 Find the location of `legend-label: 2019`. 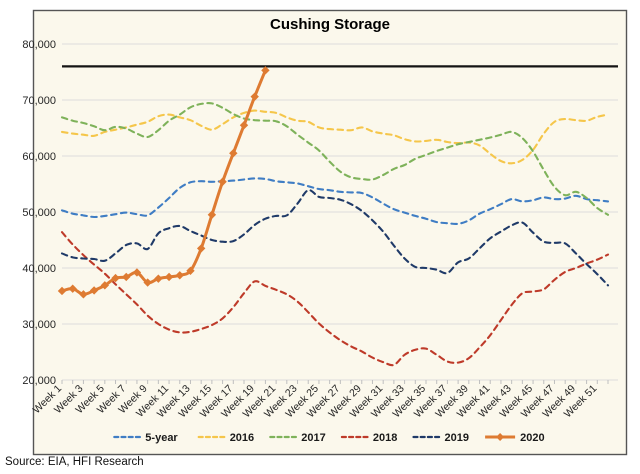

legend-label: 2019 is located at coordinates (457, 438).